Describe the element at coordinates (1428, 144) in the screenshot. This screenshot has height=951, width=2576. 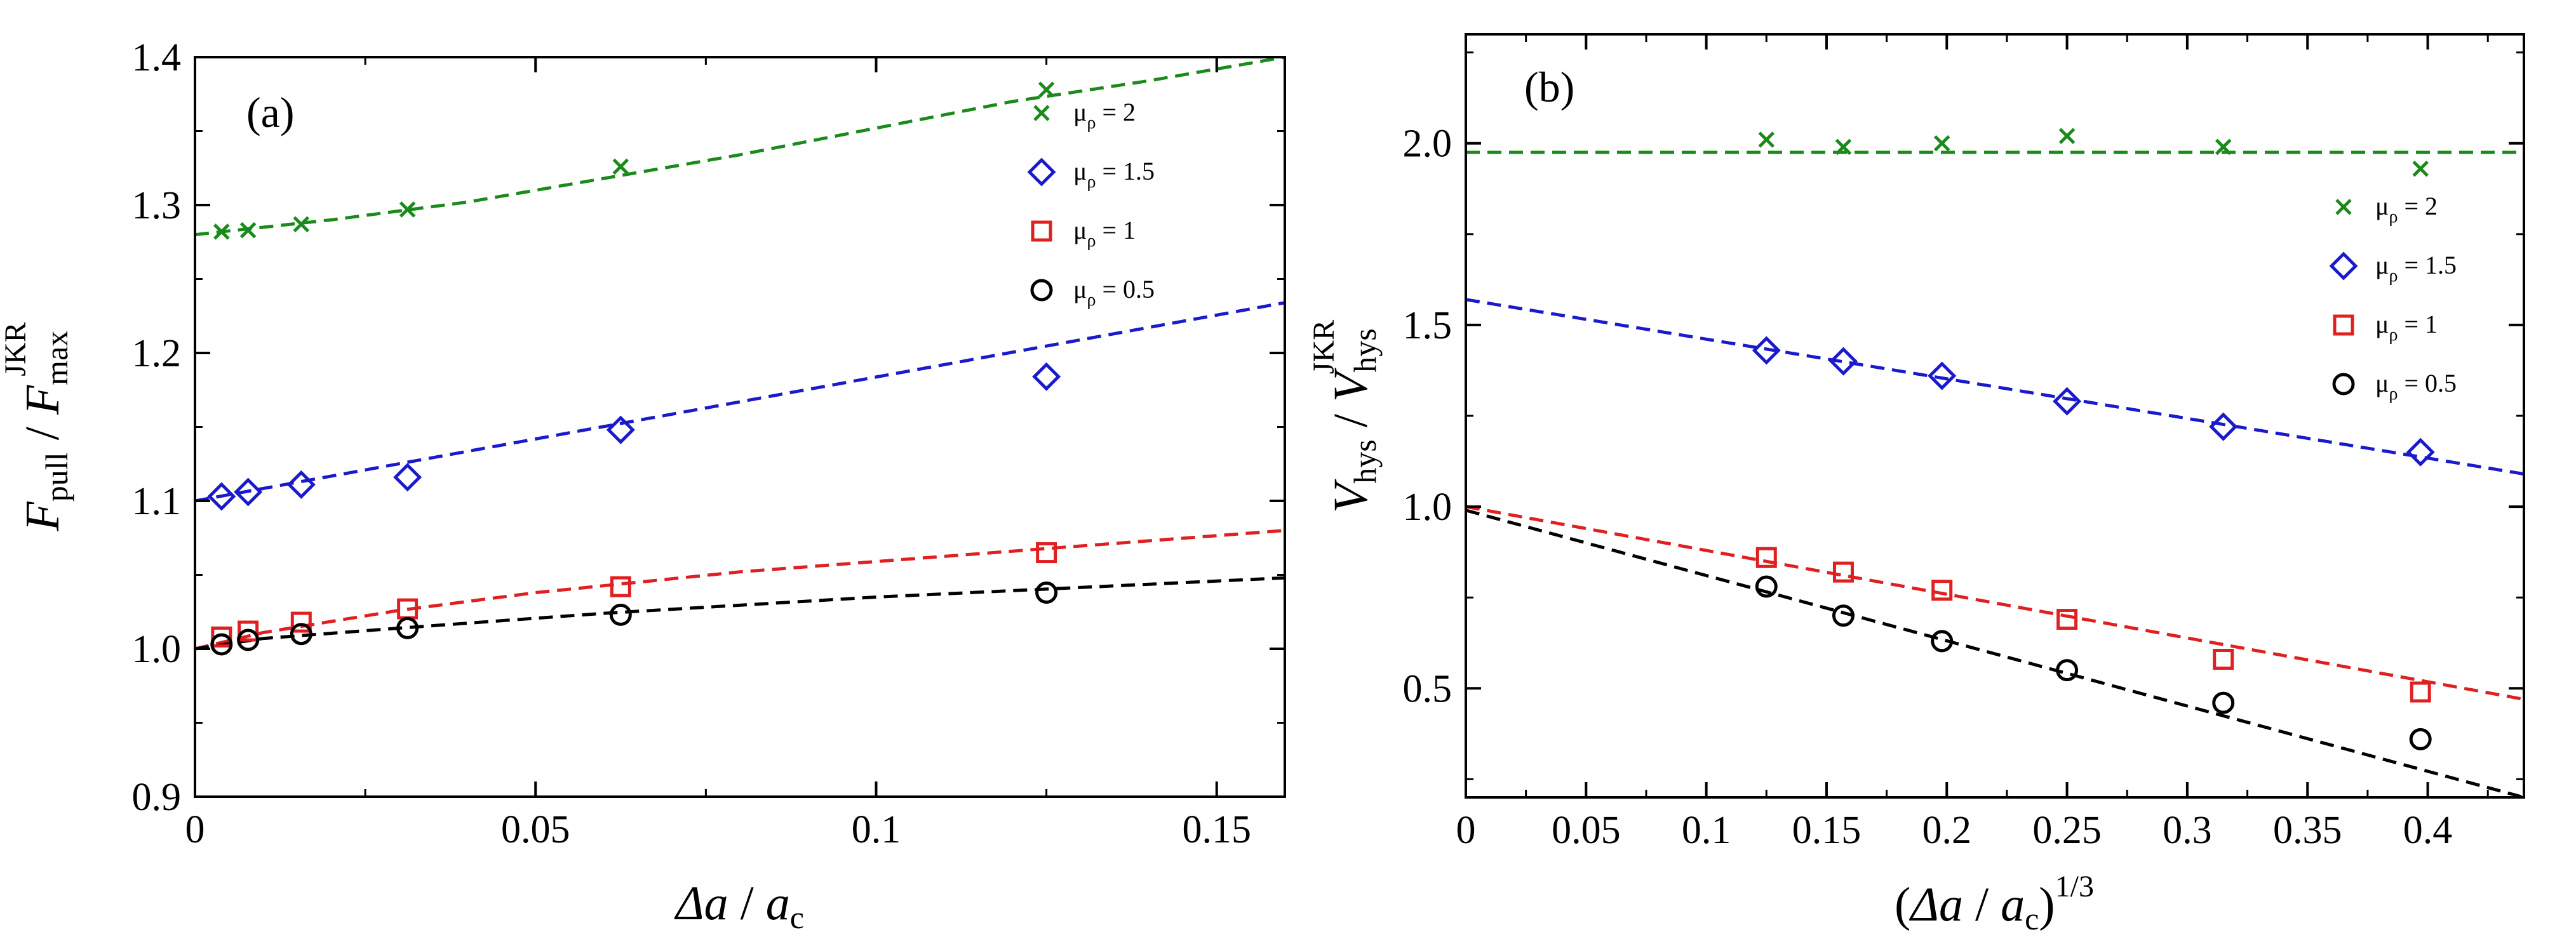
I see `y-tick-label: 2.0` at that location.